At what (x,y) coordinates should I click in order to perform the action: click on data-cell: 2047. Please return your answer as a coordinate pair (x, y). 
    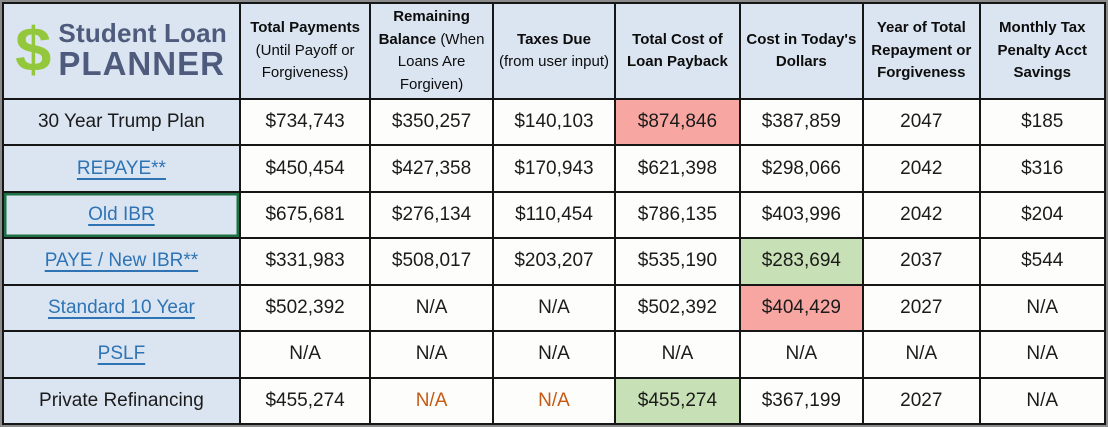
    Looking at the image, I should click on (921, 122).